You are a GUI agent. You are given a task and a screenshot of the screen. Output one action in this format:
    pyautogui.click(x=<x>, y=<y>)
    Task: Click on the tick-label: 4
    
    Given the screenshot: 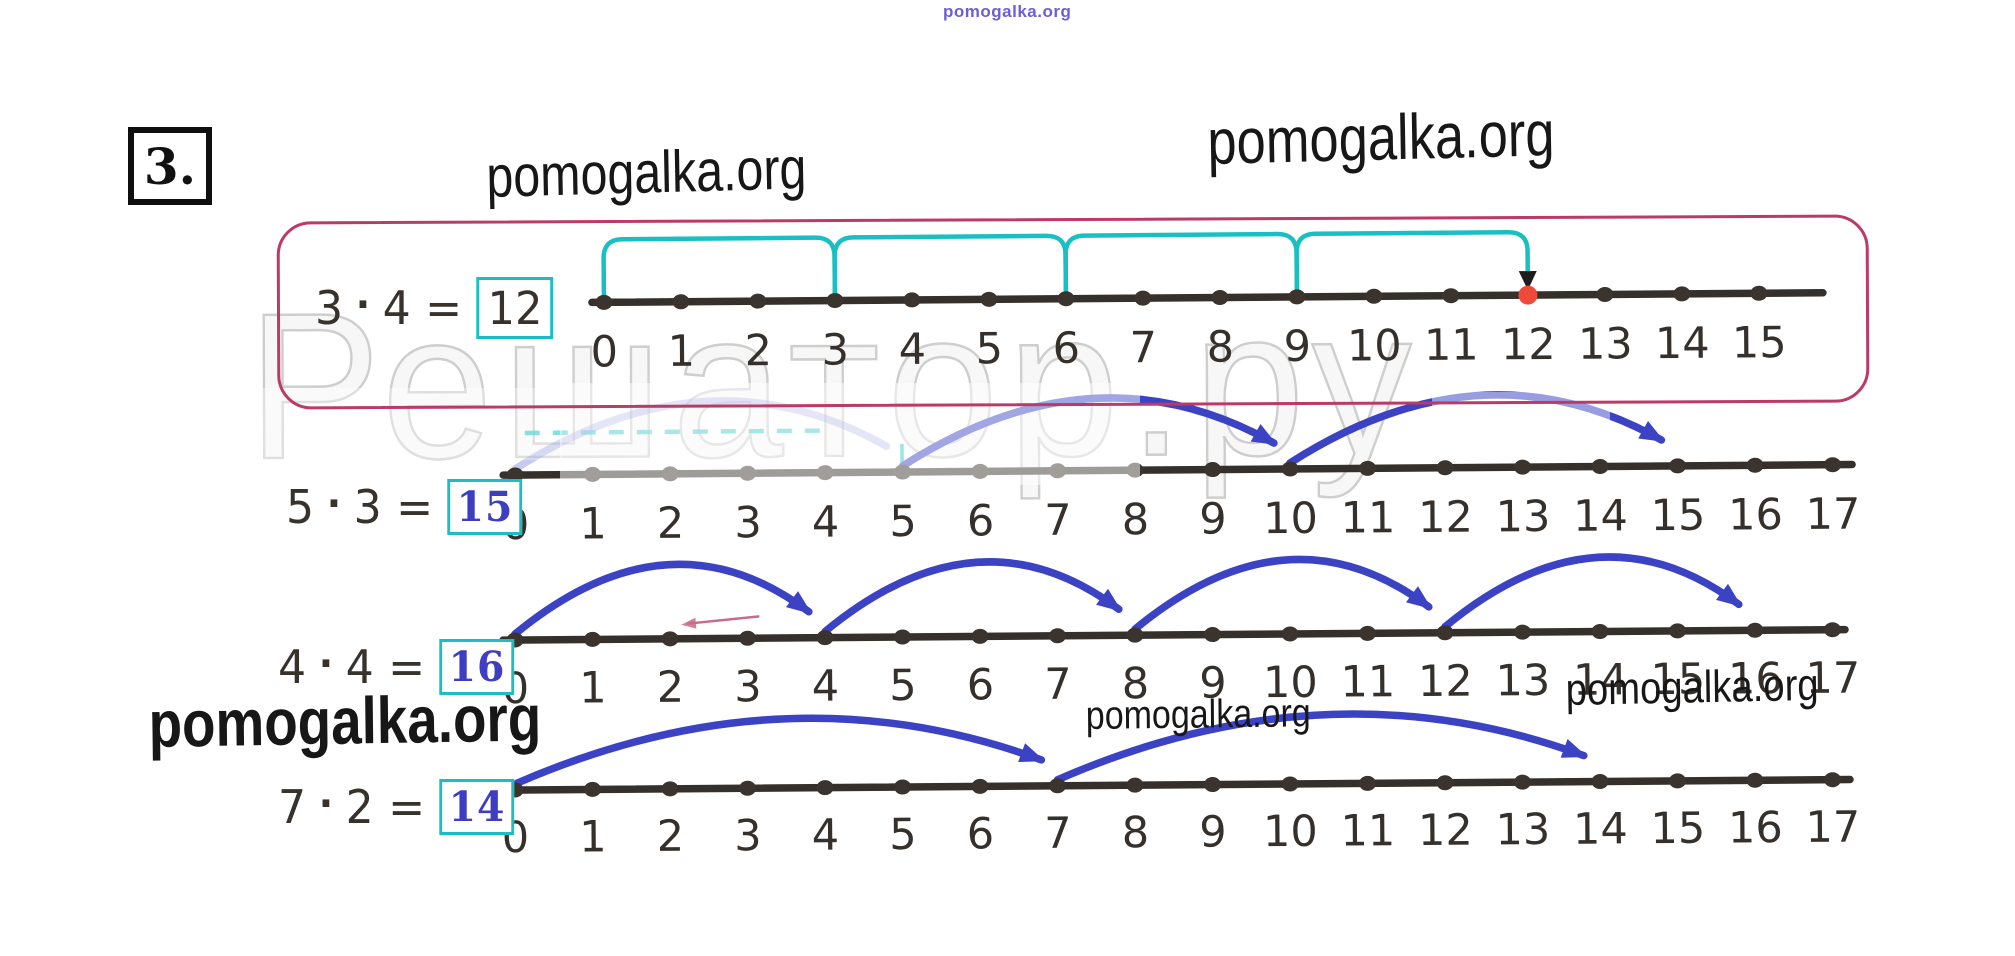 What is the action you would take?
    pyautogui.click(x=912, y=350)
    